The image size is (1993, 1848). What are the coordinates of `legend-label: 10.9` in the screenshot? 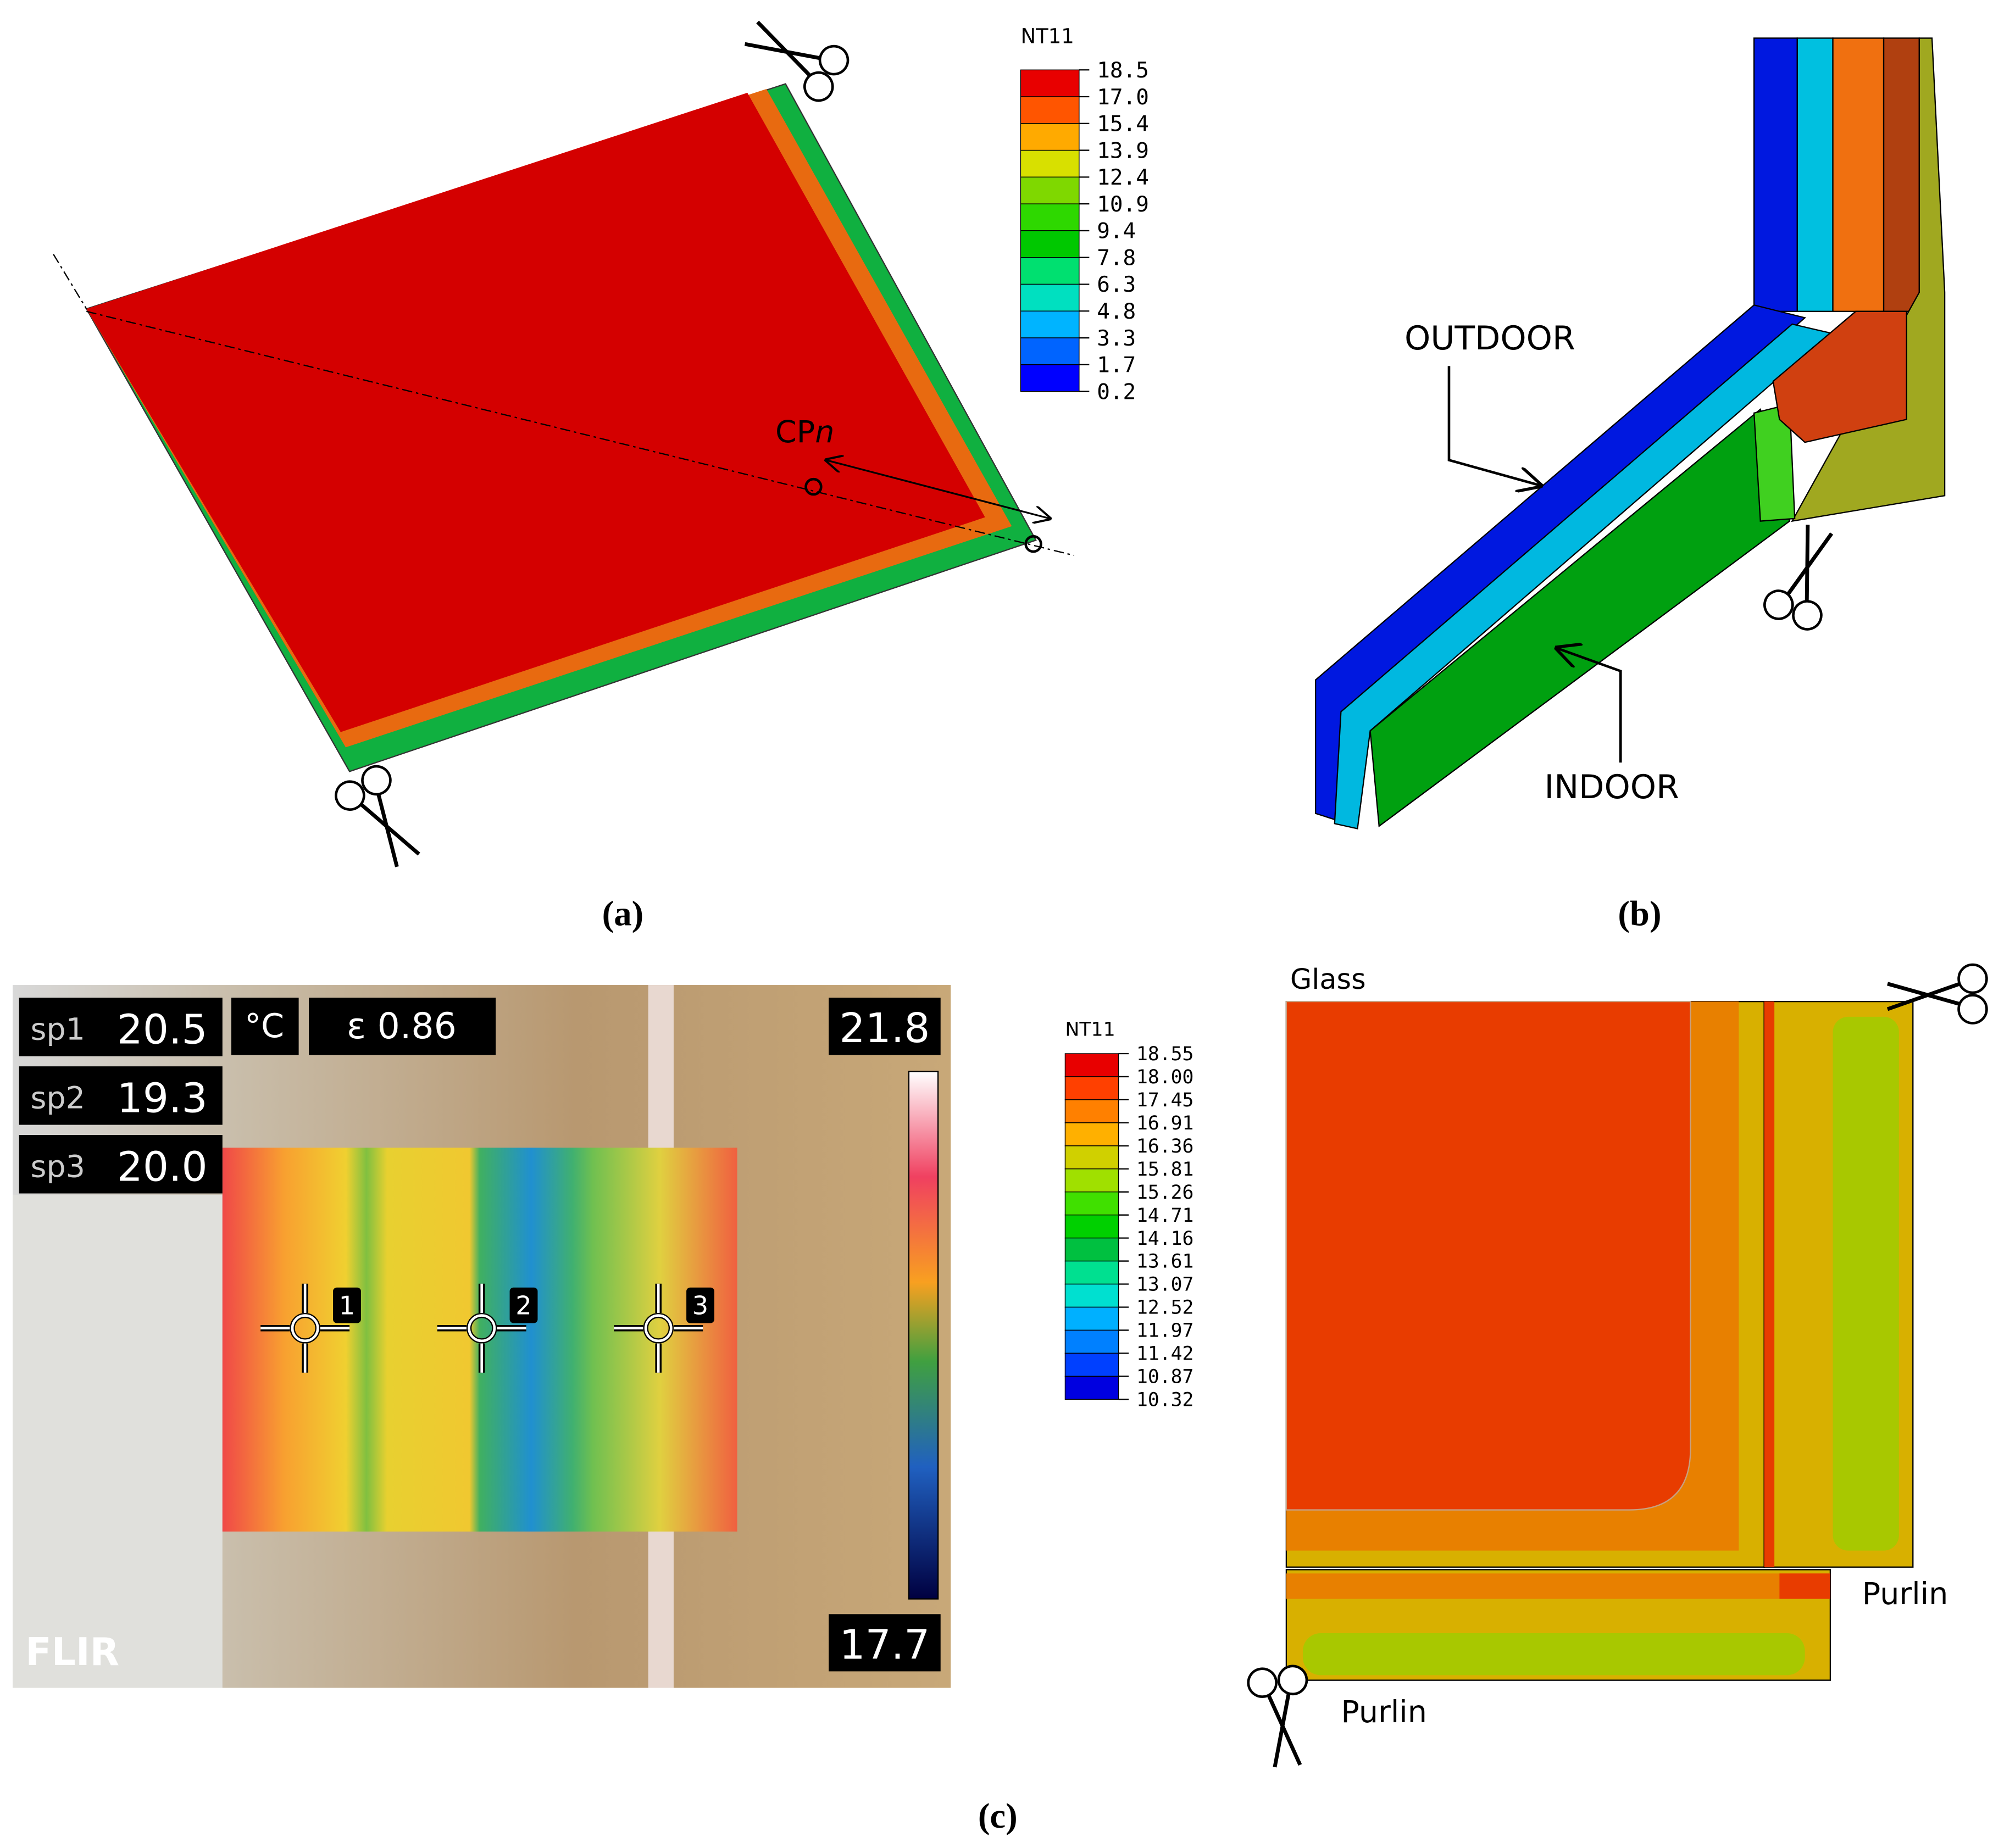 It's located at (1123, 204).